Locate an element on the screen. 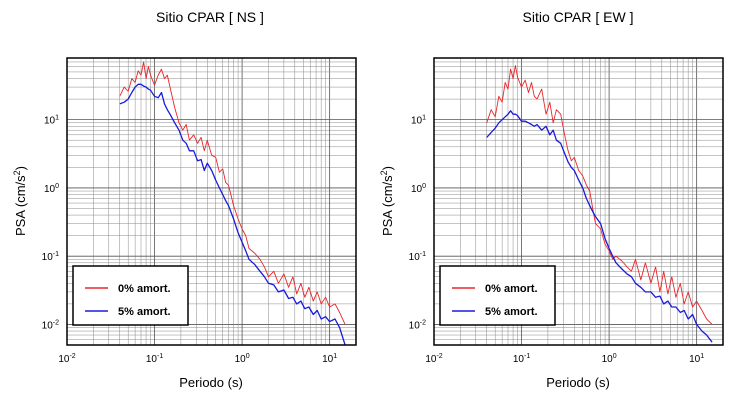 This screenshot has height=400, width=730. legend-label-5pct-ns: 5% amort. is located at coordinates (144, 312).